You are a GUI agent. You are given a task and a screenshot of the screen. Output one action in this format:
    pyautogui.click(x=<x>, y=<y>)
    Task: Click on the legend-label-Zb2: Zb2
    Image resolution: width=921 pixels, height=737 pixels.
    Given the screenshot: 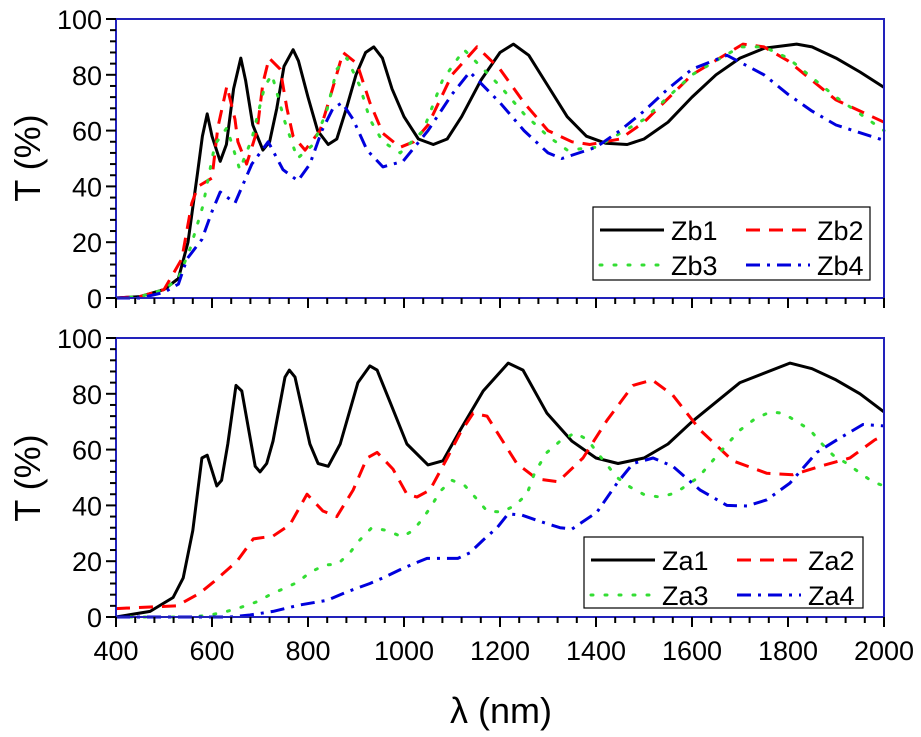 What is the action you would take?
    pyautogui.click(x=840, y=231)
    